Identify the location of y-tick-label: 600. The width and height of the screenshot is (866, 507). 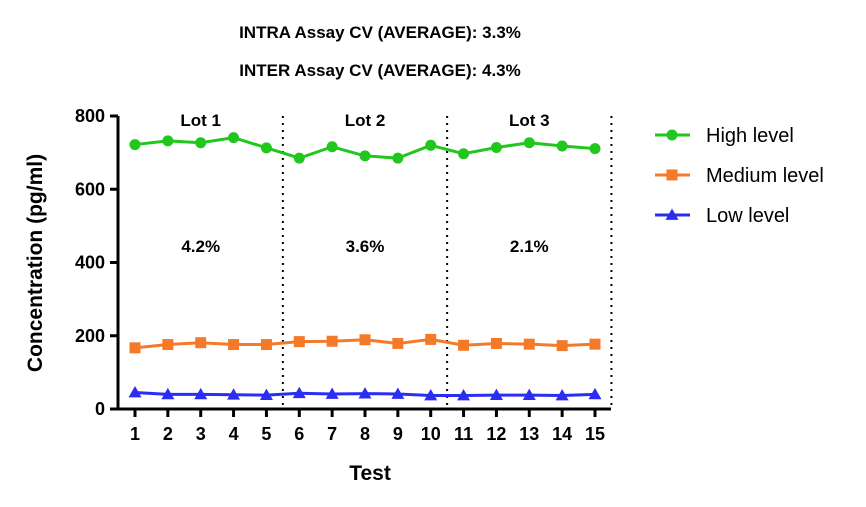
(90, 189).